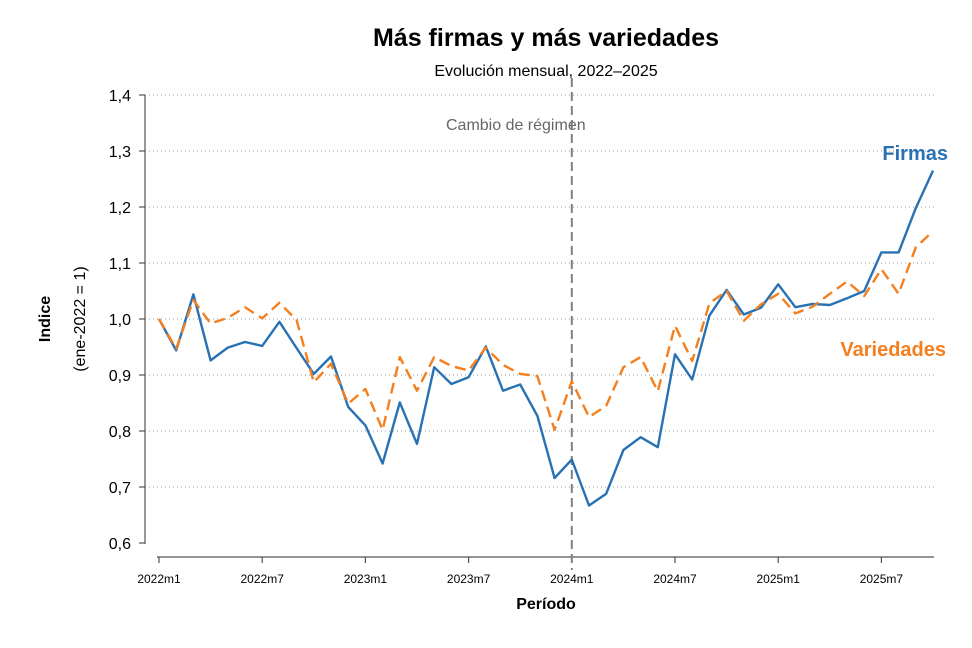  What do you see at coordinates (80, 318) in the screenshot?
I see `y-axis-sublabel: (ene-2022 = 1)` at bounding box center [80, 318].